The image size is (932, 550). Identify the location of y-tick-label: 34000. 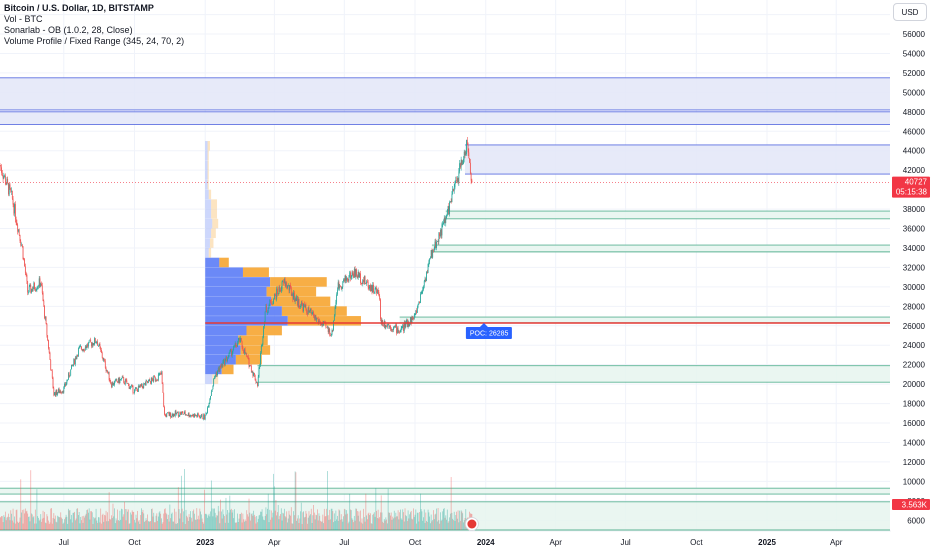
(914, 248).